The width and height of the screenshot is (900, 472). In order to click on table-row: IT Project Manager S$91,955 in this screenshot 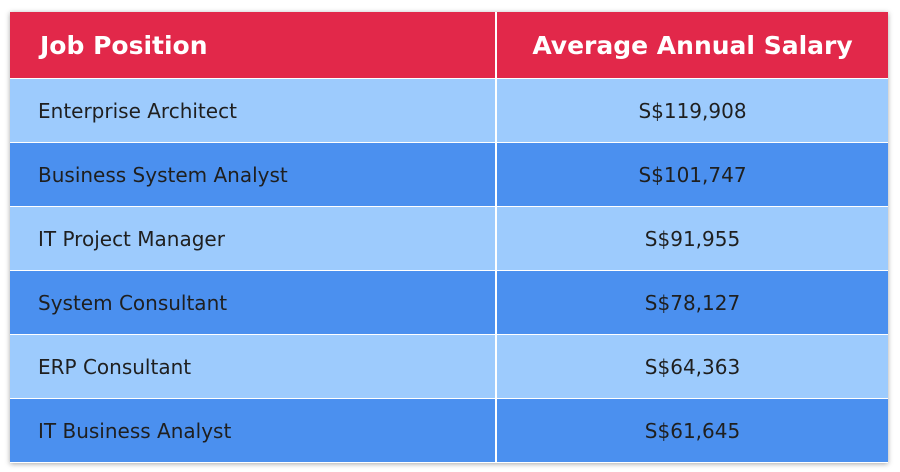, I will do `click(449, 238)`.